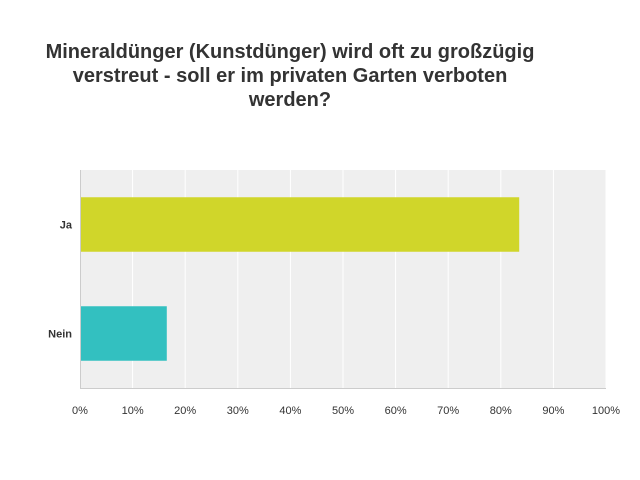 The height and width of the screenshot is (480, 640). Describe the element at coordinates (133, 411) in the screenshot. I see `x-tick-label: 10%` at that location.